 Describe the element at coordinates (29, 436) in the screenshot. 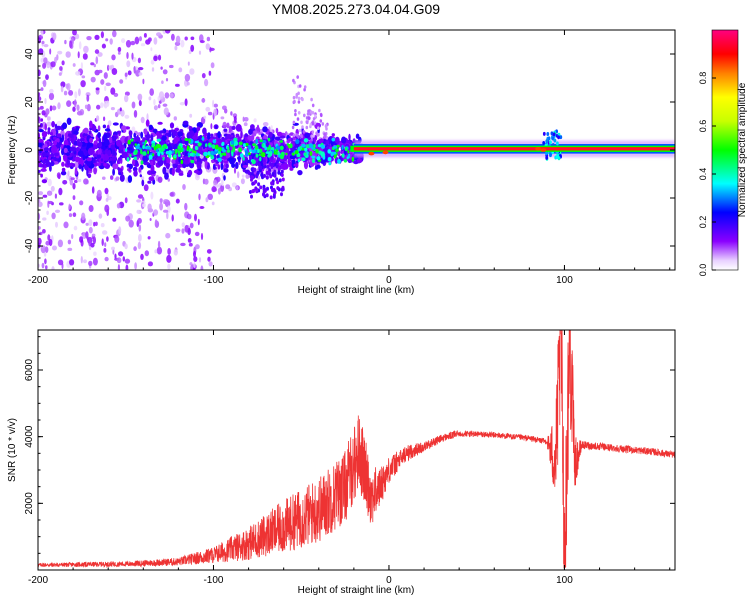

I see `y-tick-label: 4000` at that location.